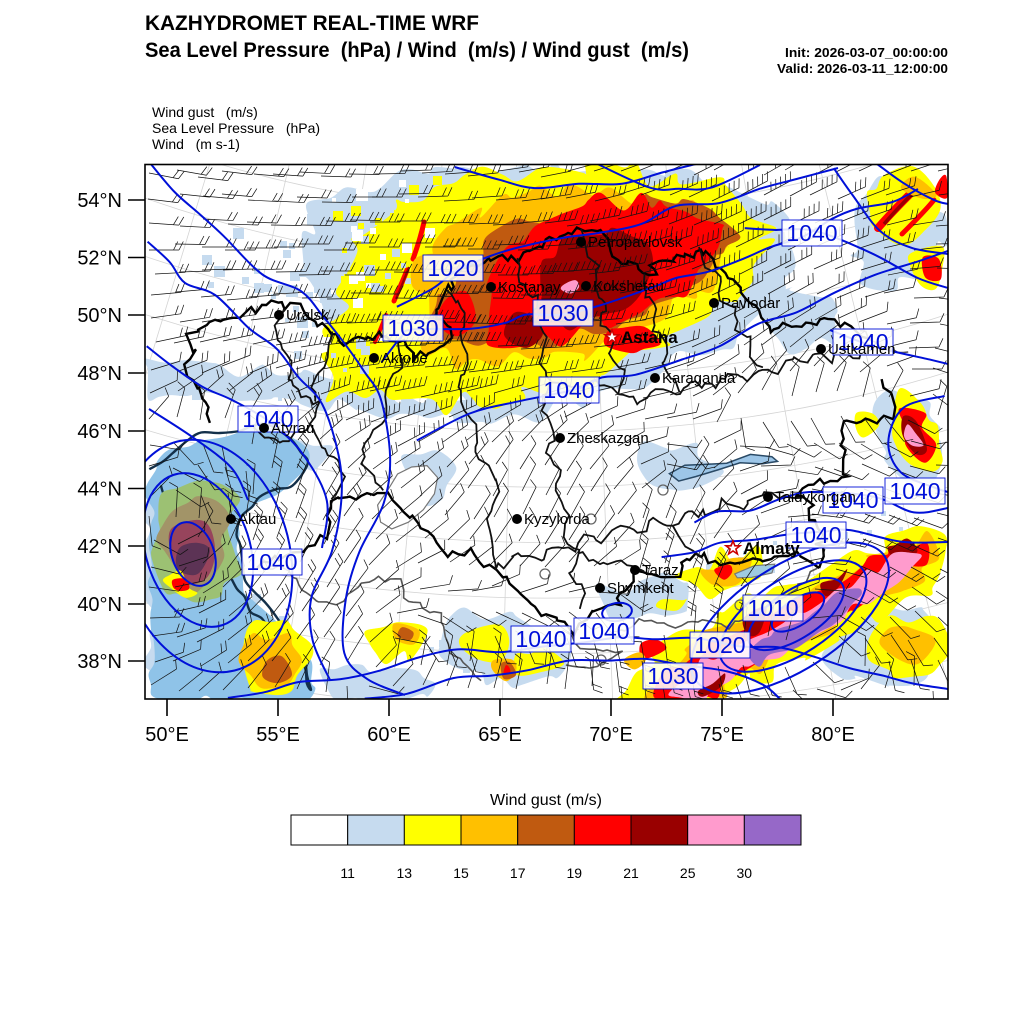 Image resolution: width=1024 pixels, height=1024 pixels. What do you see at coordinates (196, 144) in the screenshot?
I see `svg-text: Wind (m s-1)` at bounding box center [196, 144].